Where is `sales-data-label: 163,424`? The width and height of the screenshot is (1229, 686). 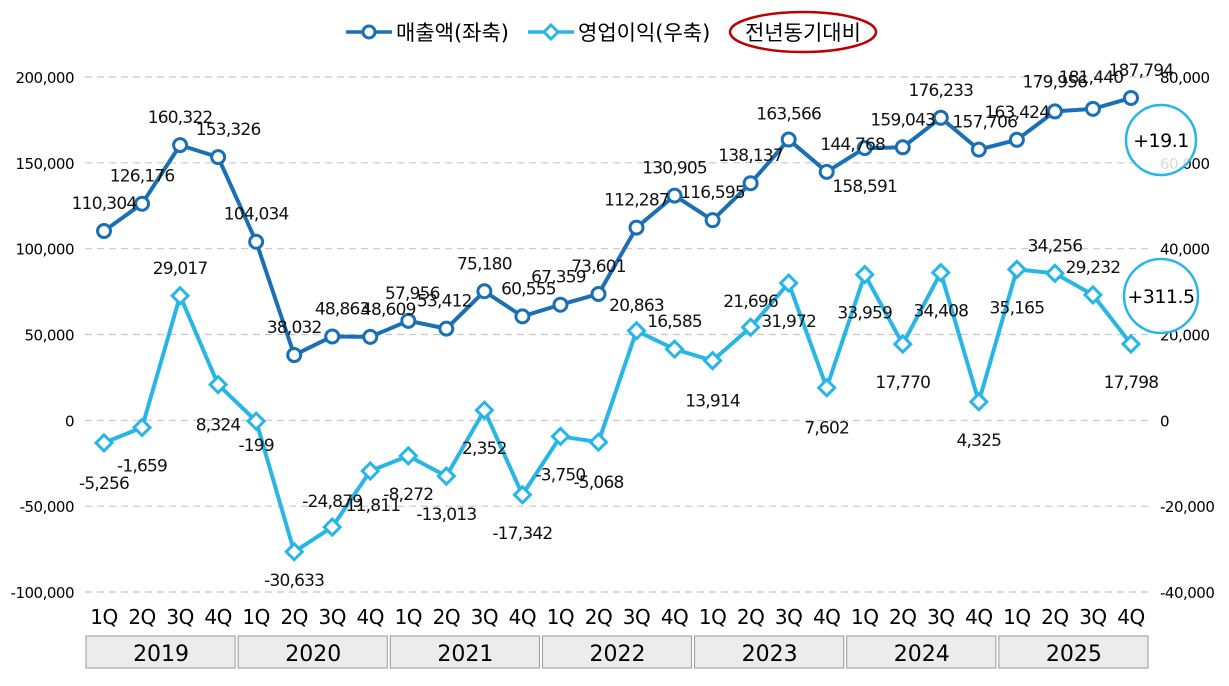
sales-data-label: 163,424 is located at coordinates (1017, 113).